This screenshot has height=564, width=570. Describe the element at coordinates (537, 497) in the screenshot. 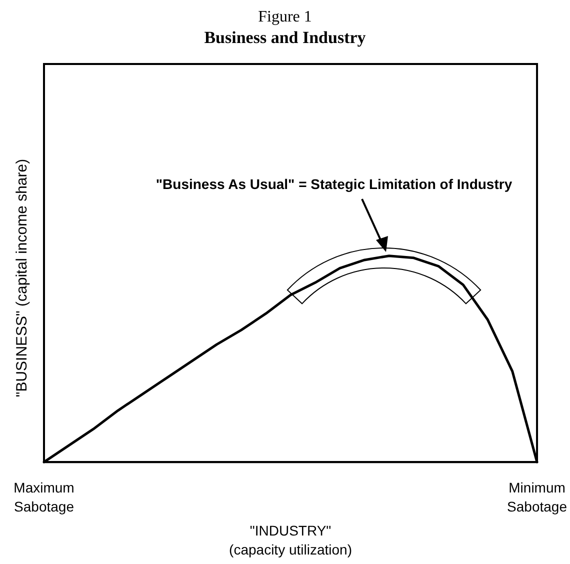

I see `x-tick-label: Minimum Sabotage` at that location.